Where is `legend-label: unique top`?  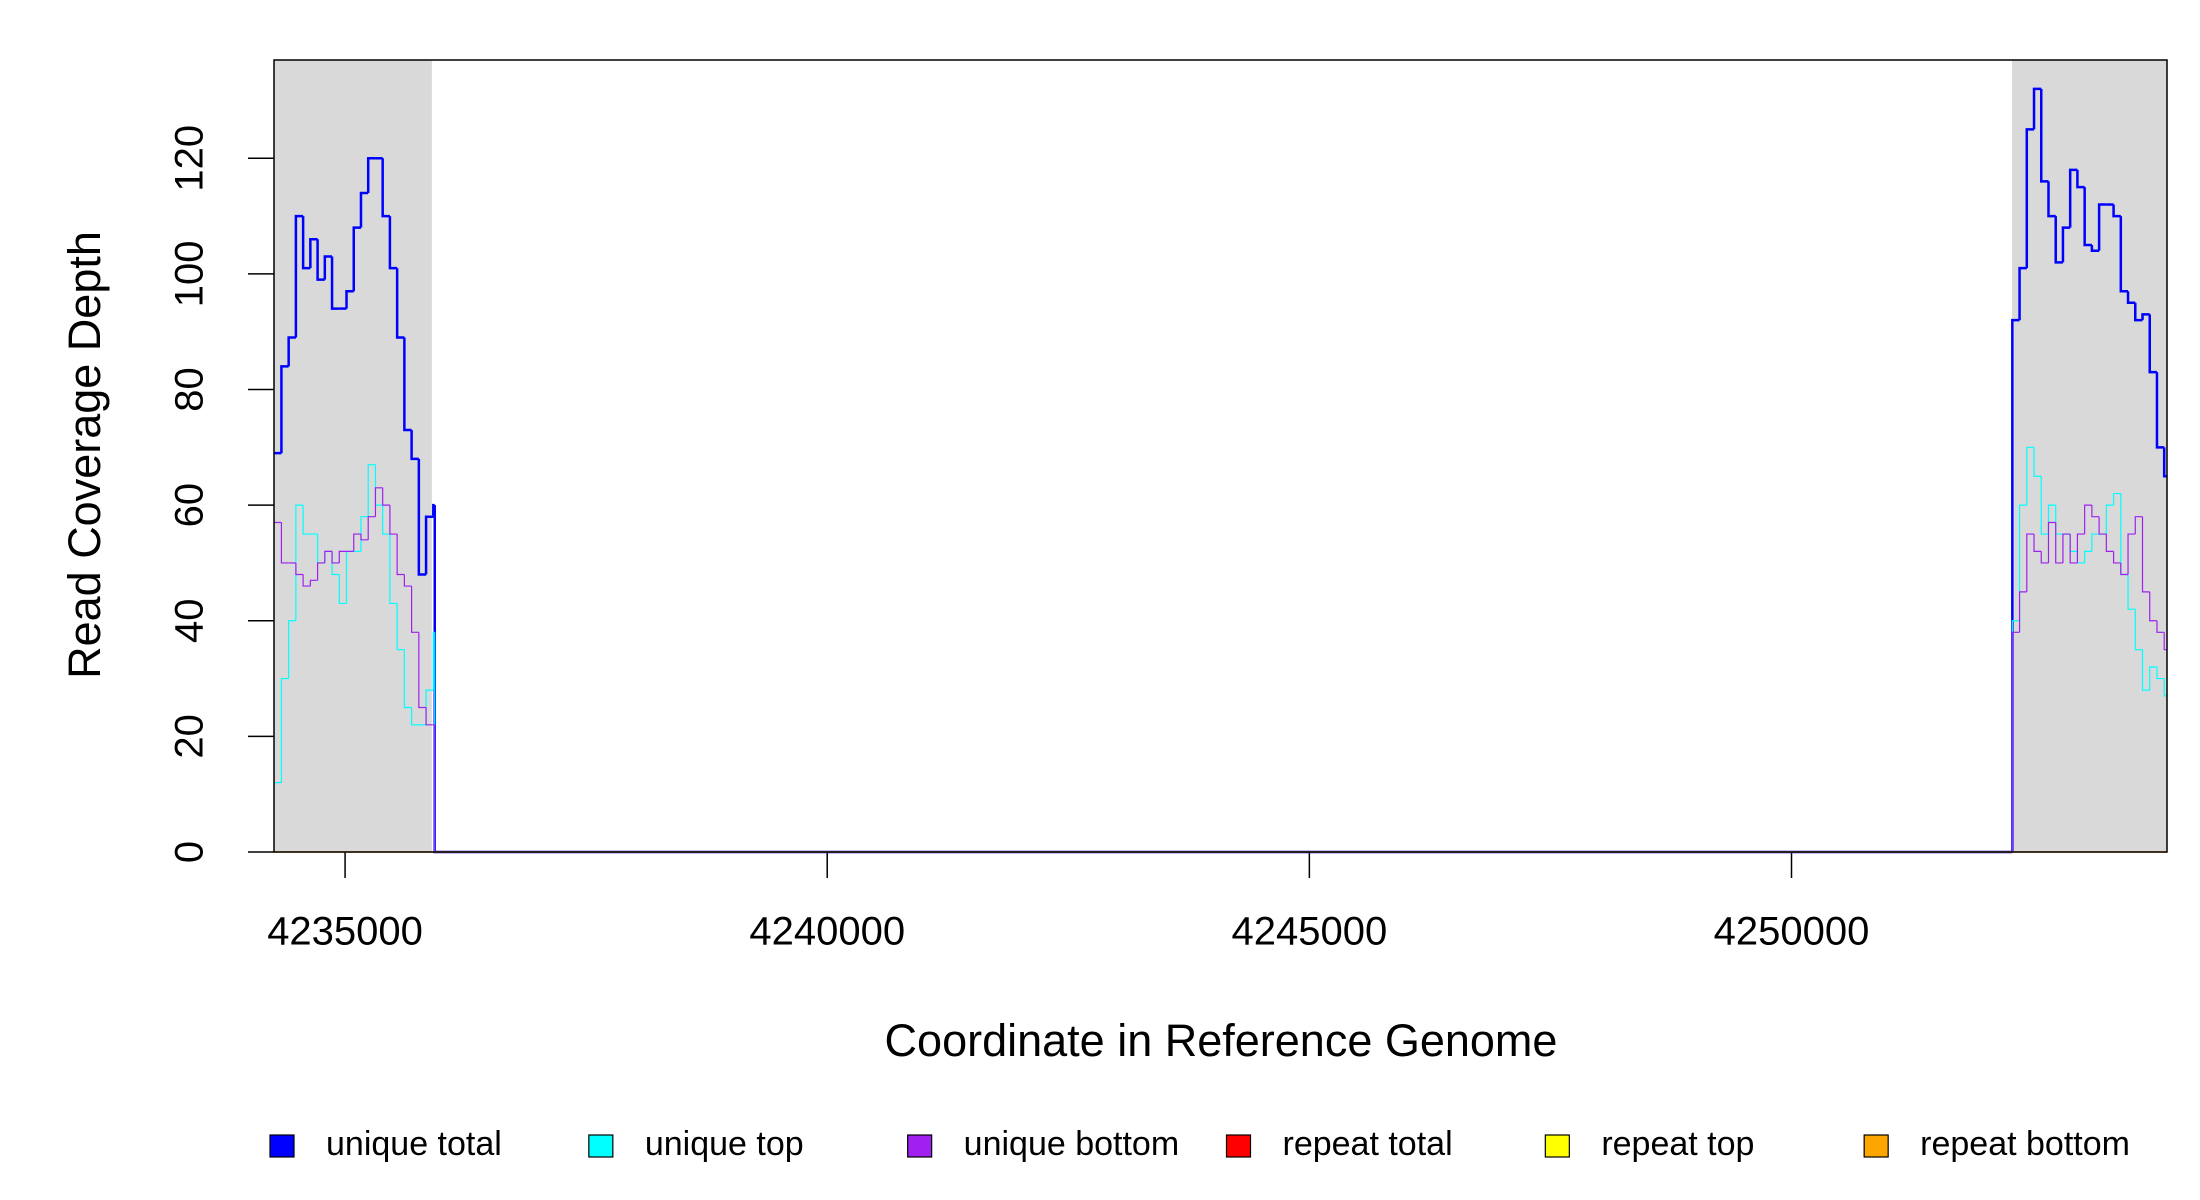
legend-label: unique top is located at coordinates (724, 1144).